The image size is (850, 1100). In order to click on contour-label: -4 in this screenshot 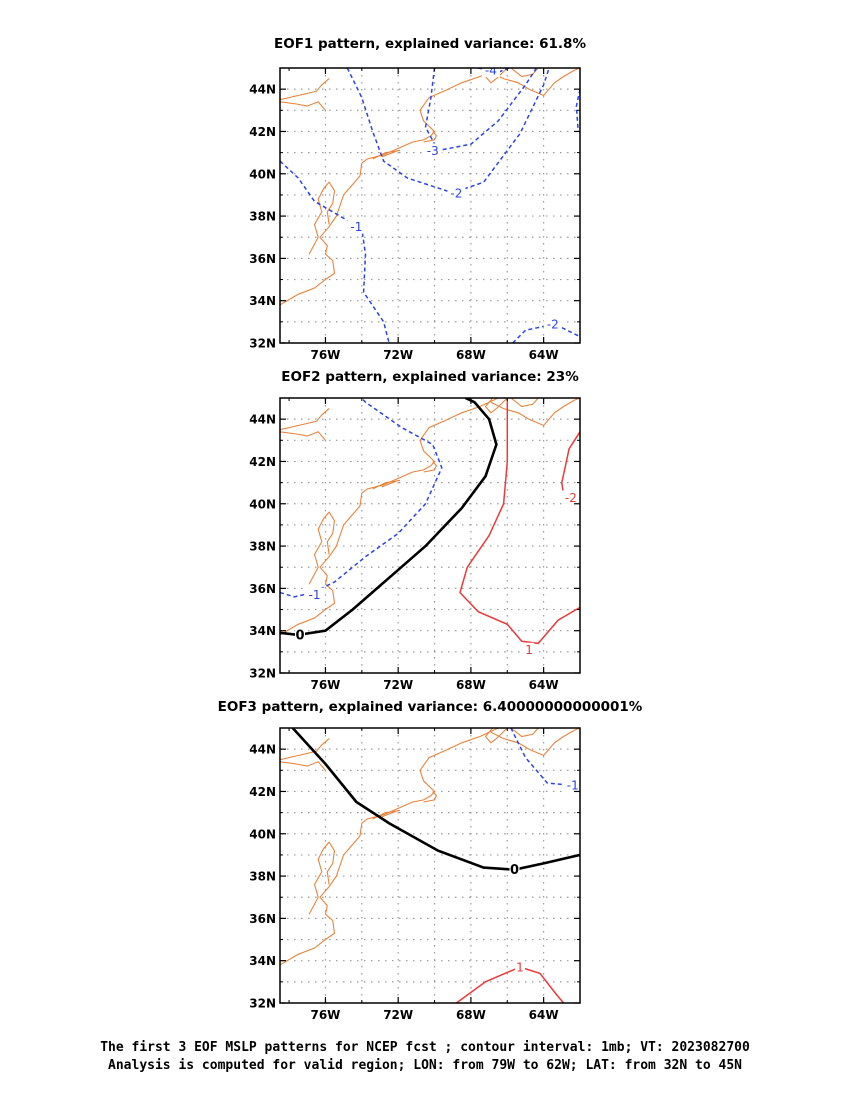, I will do `click(491, 71)`.